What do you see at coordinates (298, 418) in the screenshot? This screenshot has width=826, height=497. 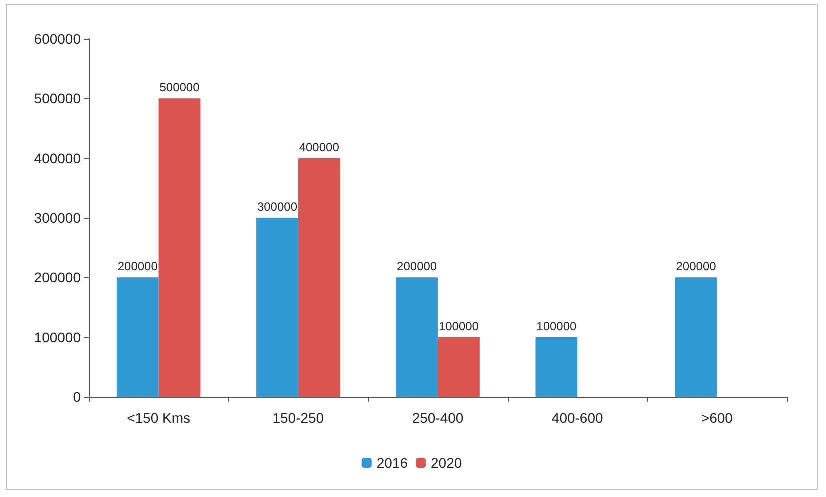 I see `x-tick-label: 150-250` at bounding box center [298, 418].